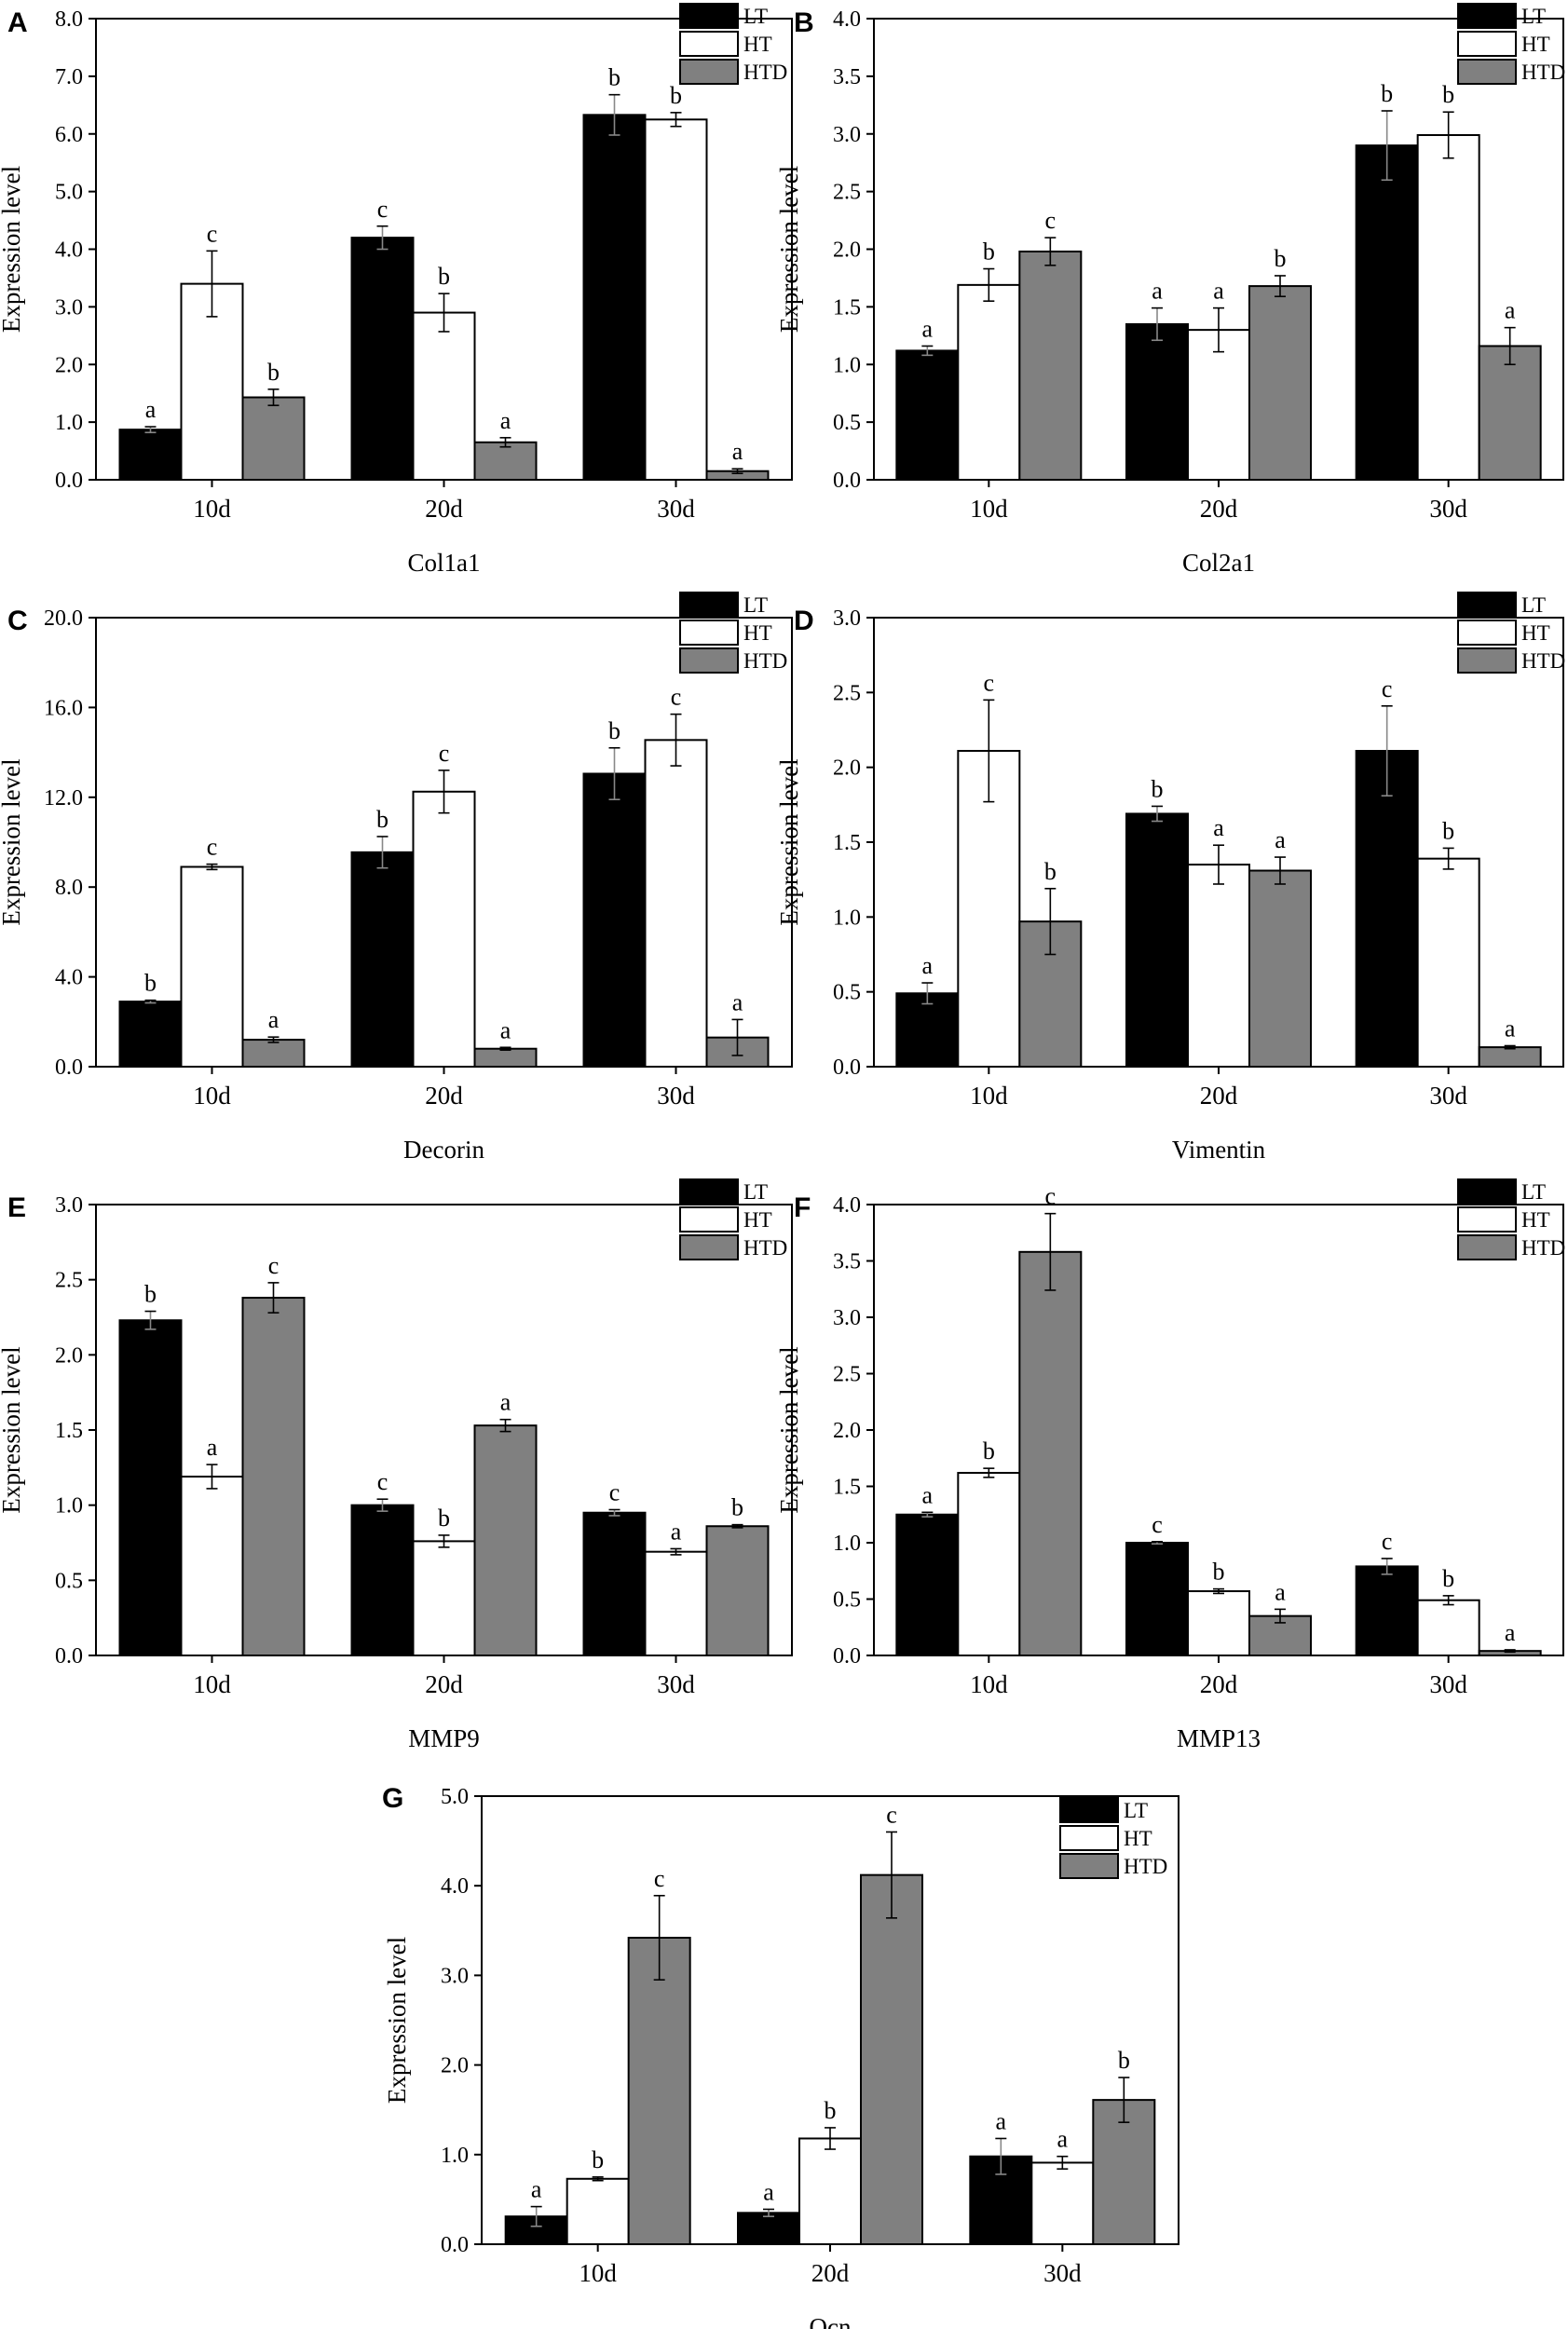 The width and height of the screenshot is (1568, 2329). I want to click on bar-htd-10d, so click(273, 438).